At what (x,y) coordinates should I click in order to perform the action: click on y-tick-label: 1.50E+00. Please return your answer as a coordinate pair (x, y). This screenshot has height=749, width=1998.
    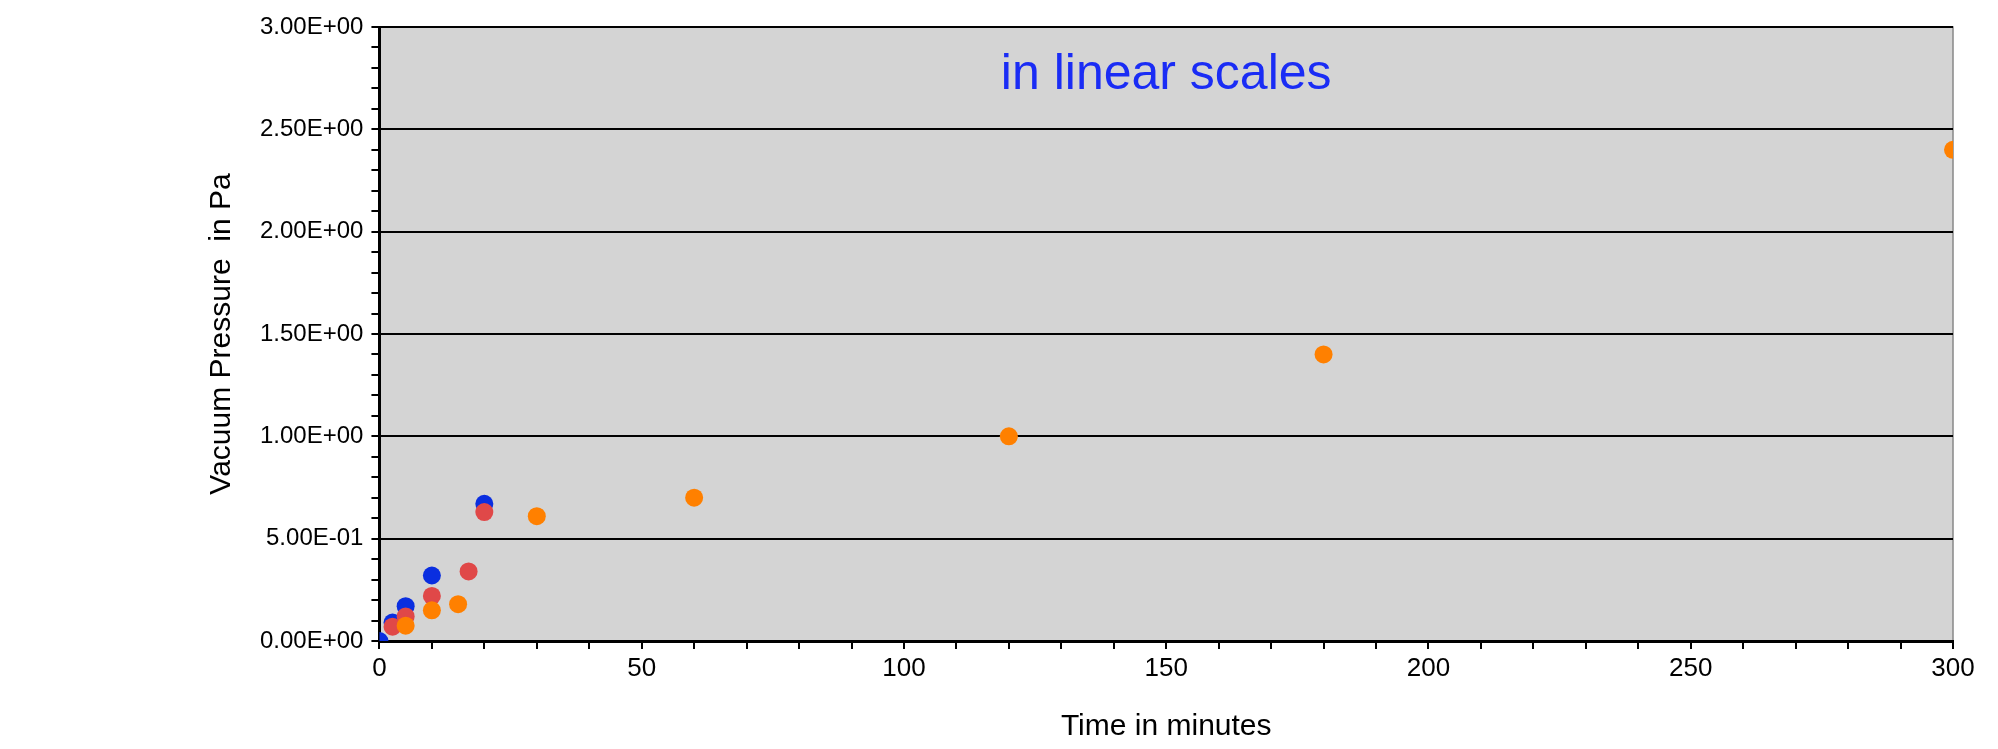
    Looking at the image, I should click on (311, 332).